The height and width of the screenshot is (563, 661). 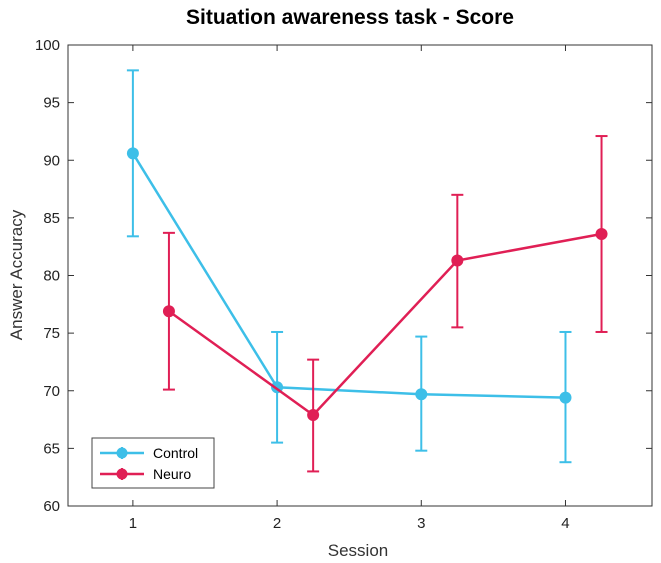 I want to click on y-tick-label: 70, so click(x=51, y=391).